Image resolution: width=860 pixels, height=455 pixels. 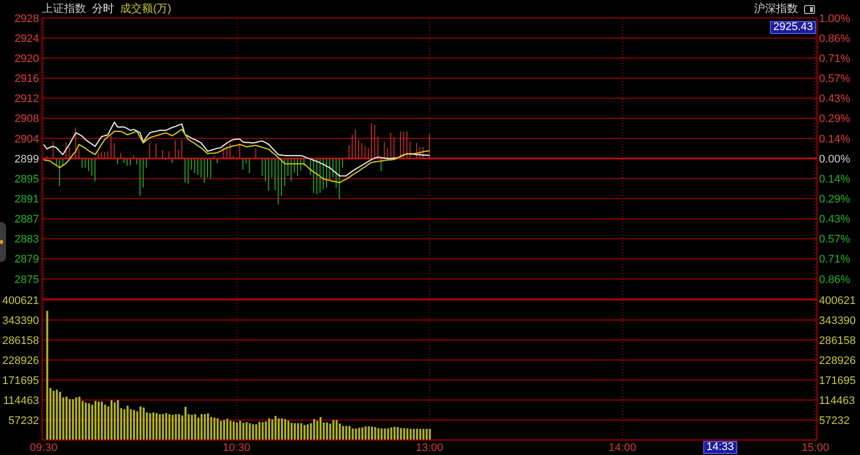 What do you see at coordinates (64, 9) in the screenshot?
I see `chart-title: 上证指数` at bounding box center [64, 9].